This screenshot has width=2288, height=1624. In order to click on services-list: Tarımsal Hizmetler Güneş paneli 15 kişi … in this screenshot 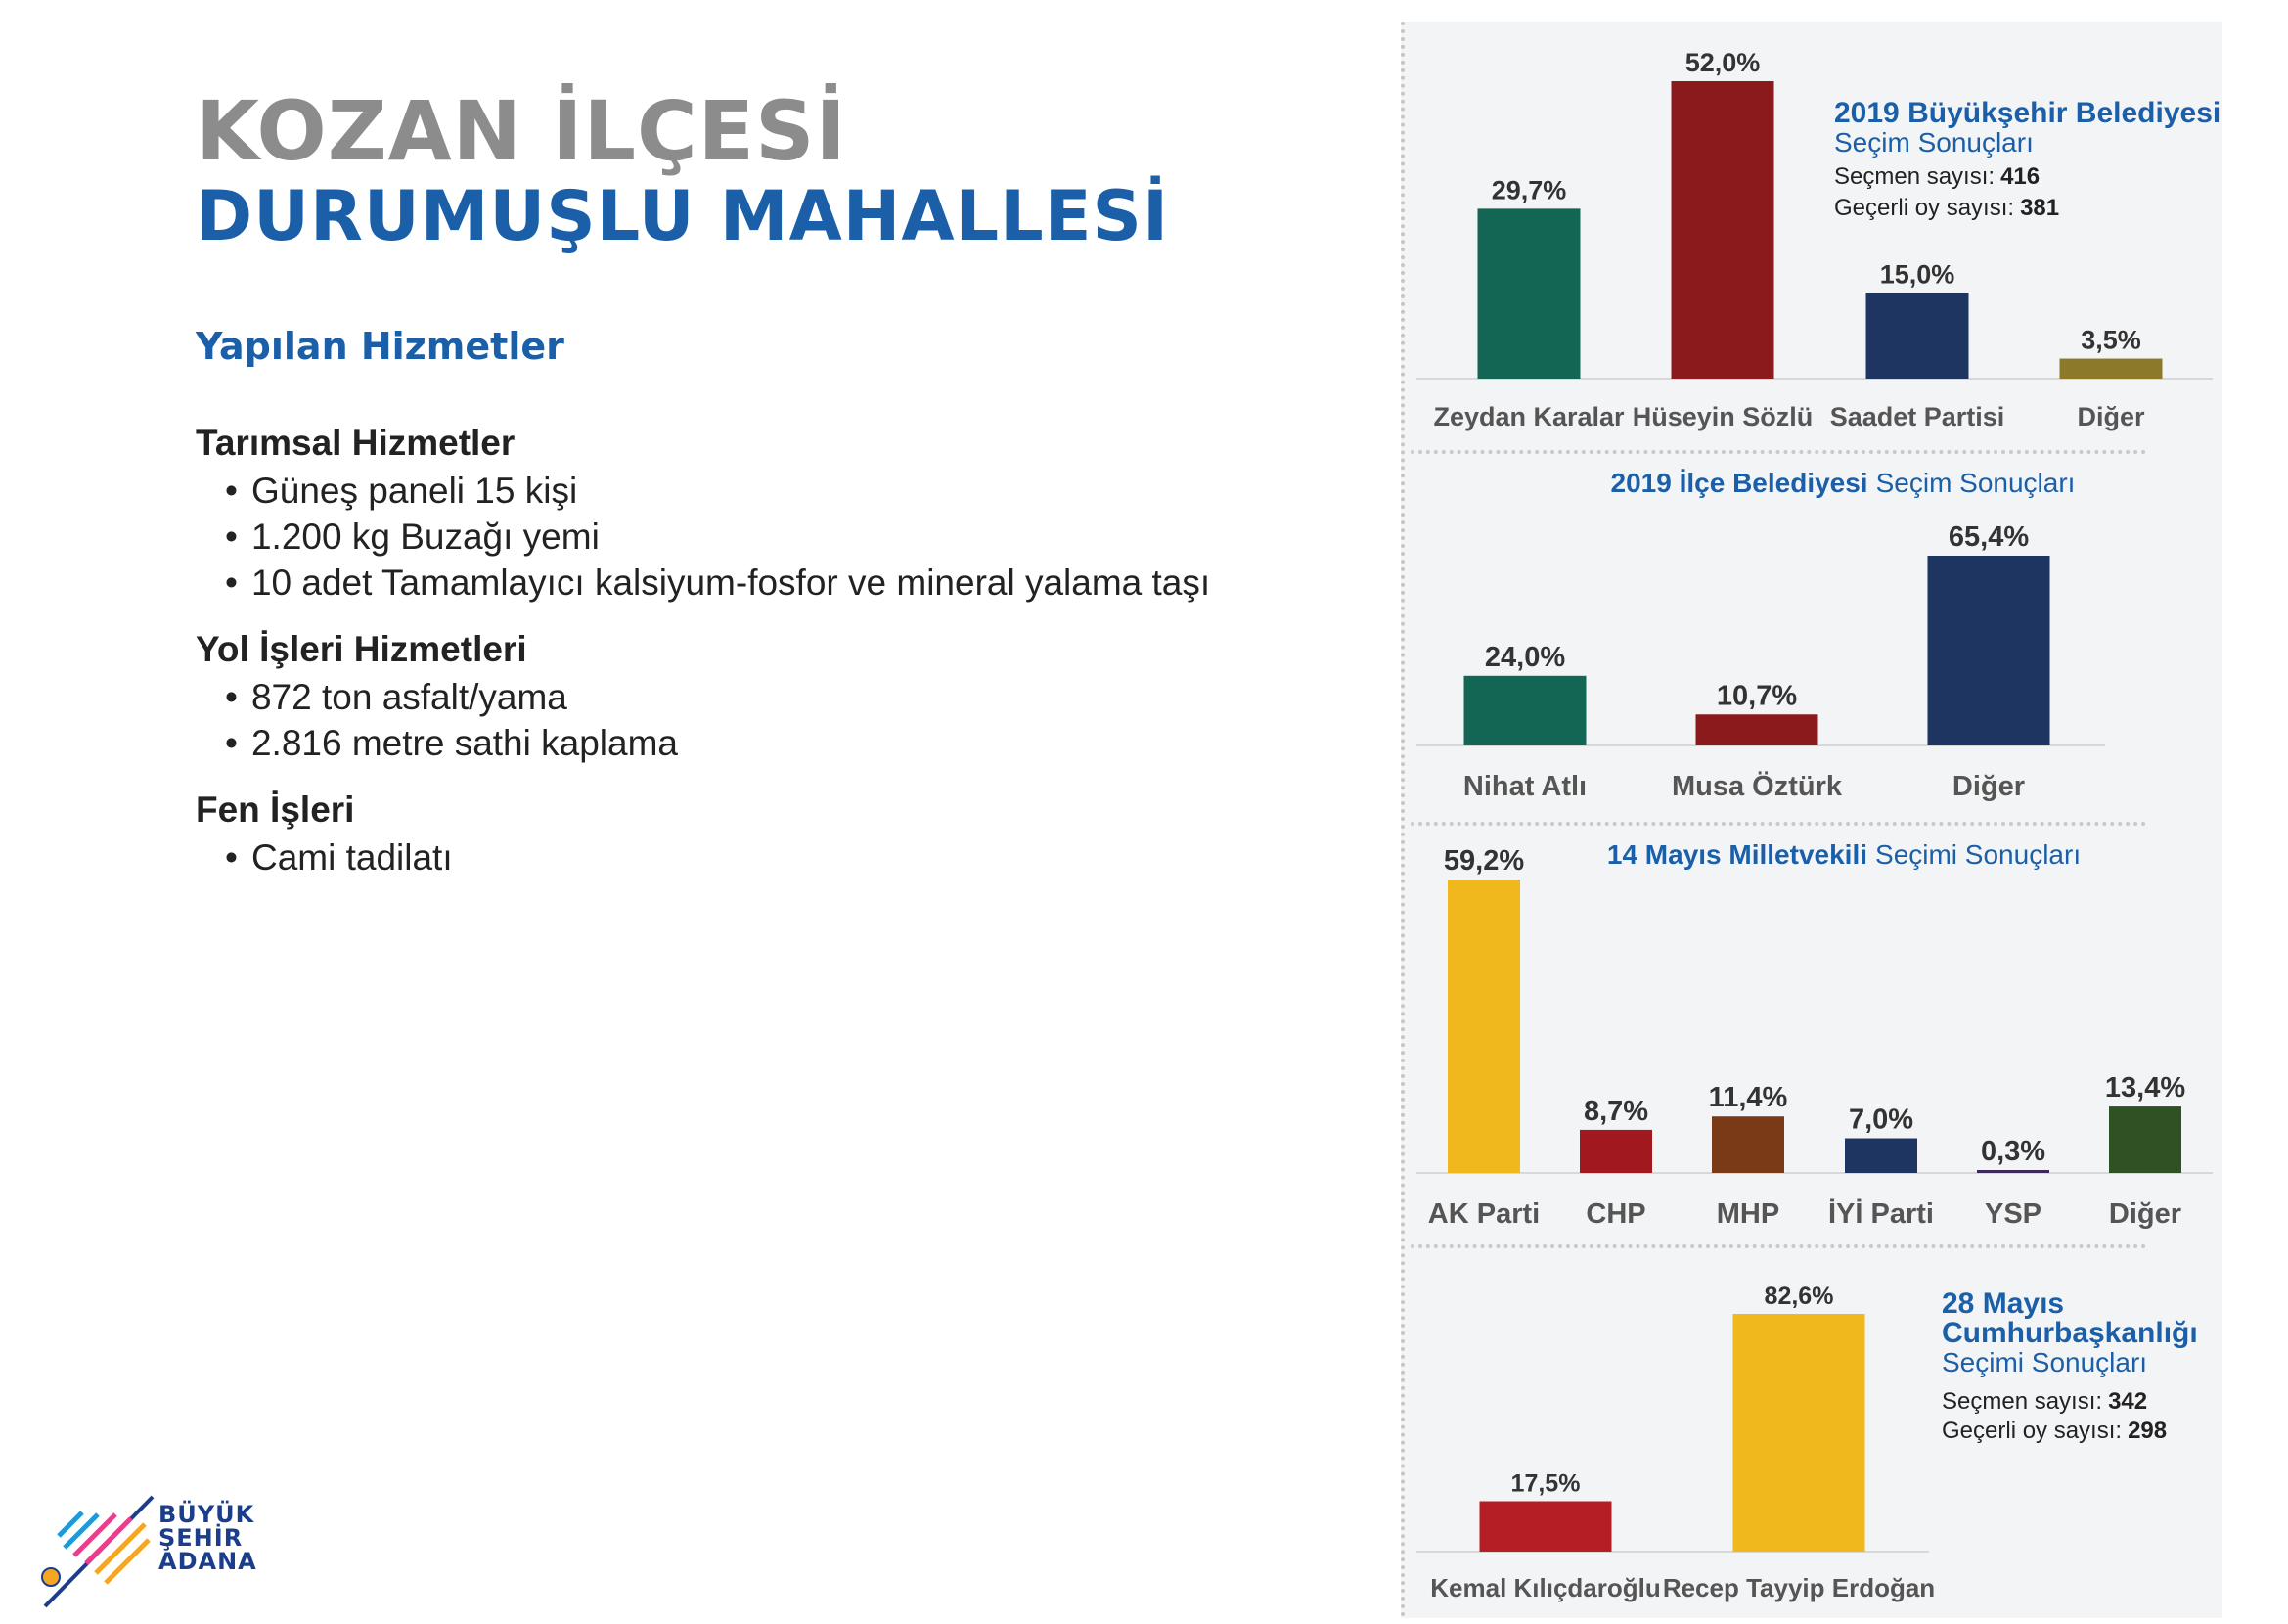, I will do `click(703, 659)`.